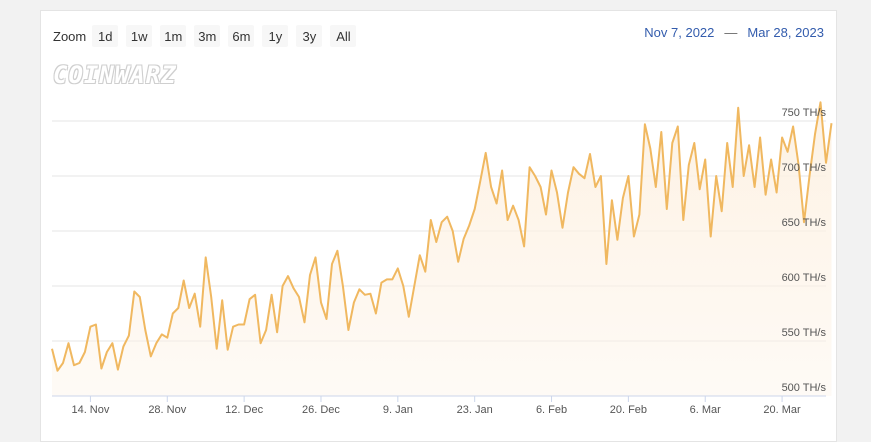 This screenshot has width=871, height=442. What do you see at coordinates (398, 410) in the screenshot?
I see `x-tick-label: 9. Jan` at bounding box center [398, 410].